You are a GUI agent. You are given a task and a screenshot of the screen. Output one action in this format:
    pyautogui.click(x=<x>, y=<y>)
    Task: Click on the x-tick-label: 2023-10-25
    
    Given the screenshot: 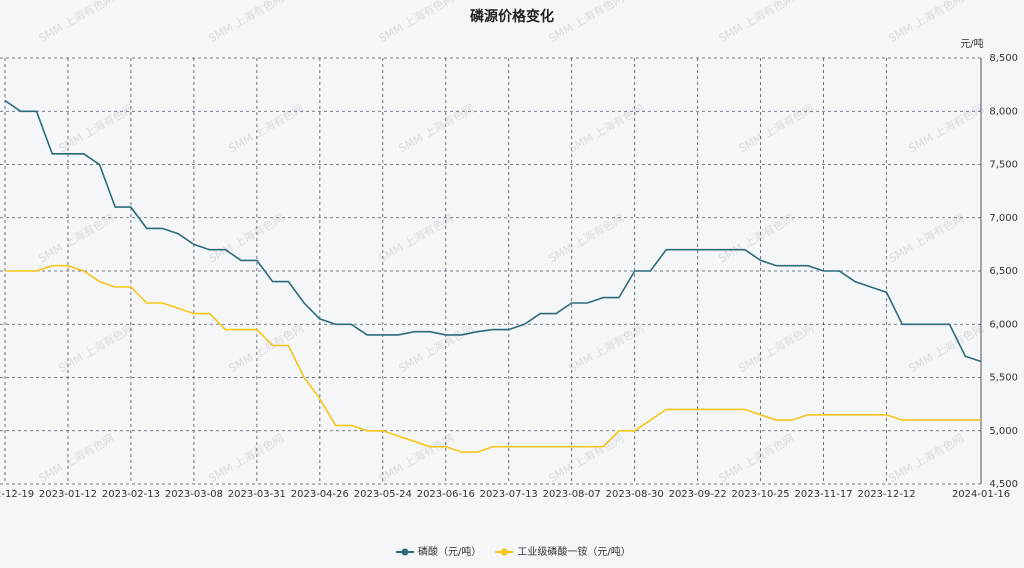 What is the action you would take?
    pyautogui.click(x=761, y=494)
    